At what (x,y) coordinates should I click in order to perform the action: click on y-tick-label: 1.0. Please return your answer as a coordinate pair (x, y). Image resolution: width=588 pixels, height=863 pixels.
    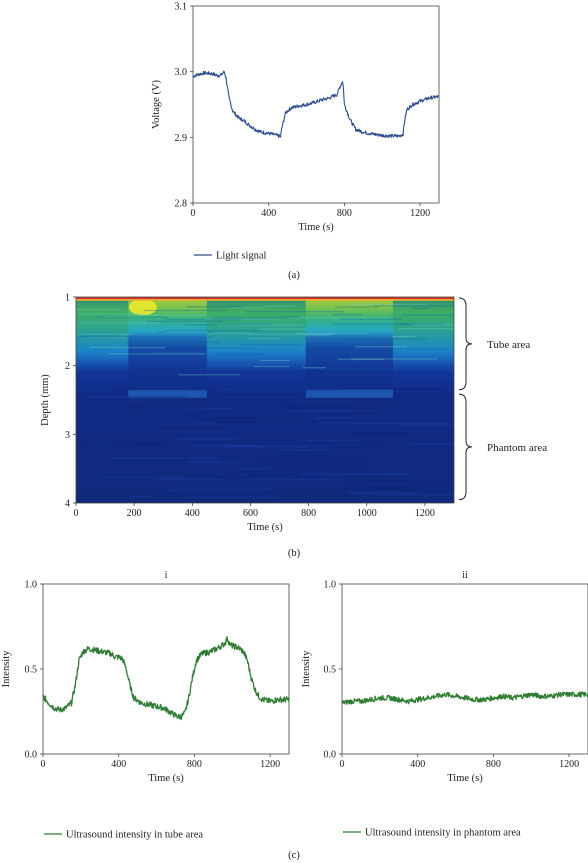
    Looking at the image, I should click on (31, 585).